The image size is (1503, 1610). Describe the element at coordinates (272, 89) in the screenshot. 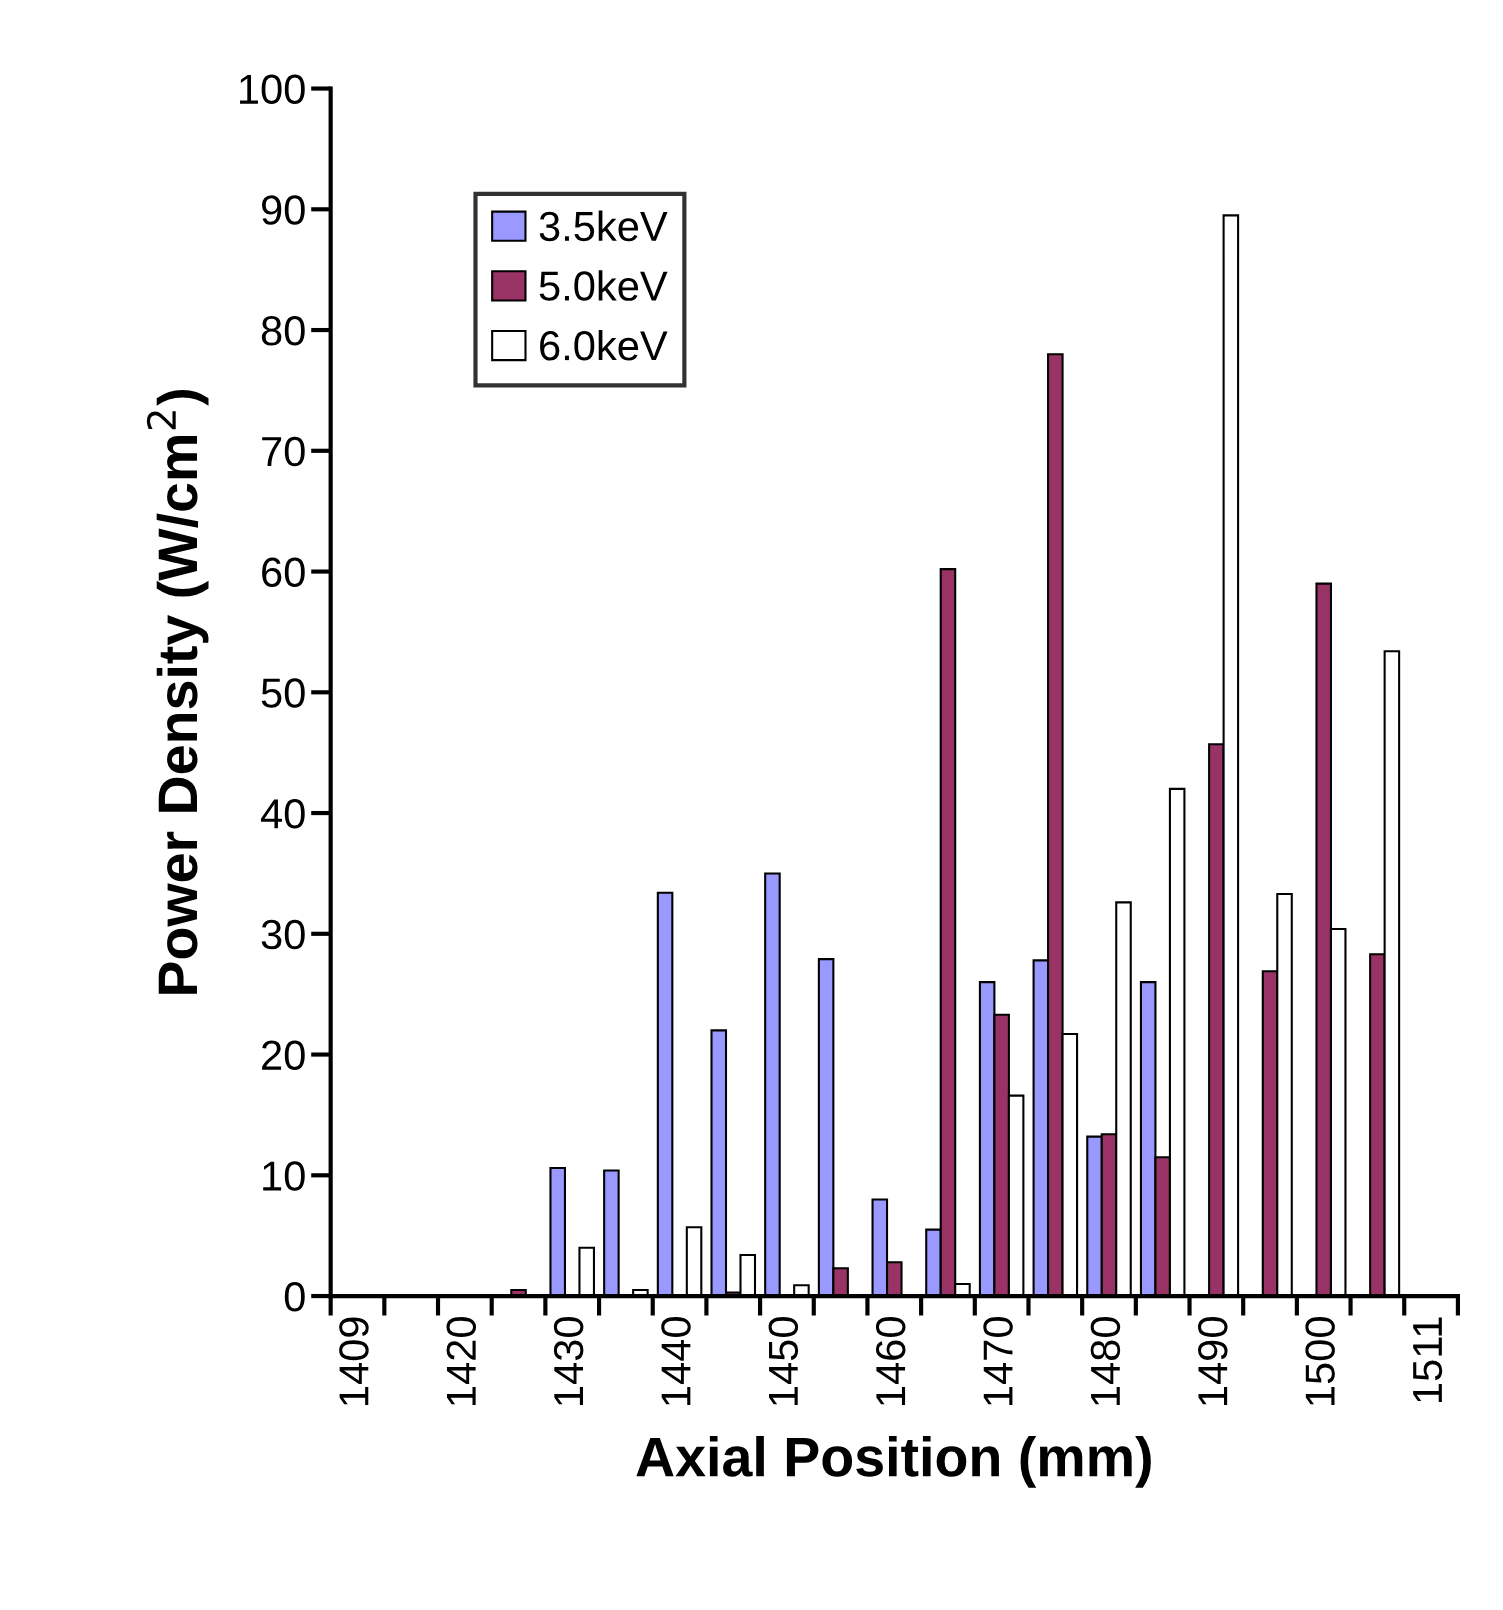

I see `y-tick-label: 100` at that location.